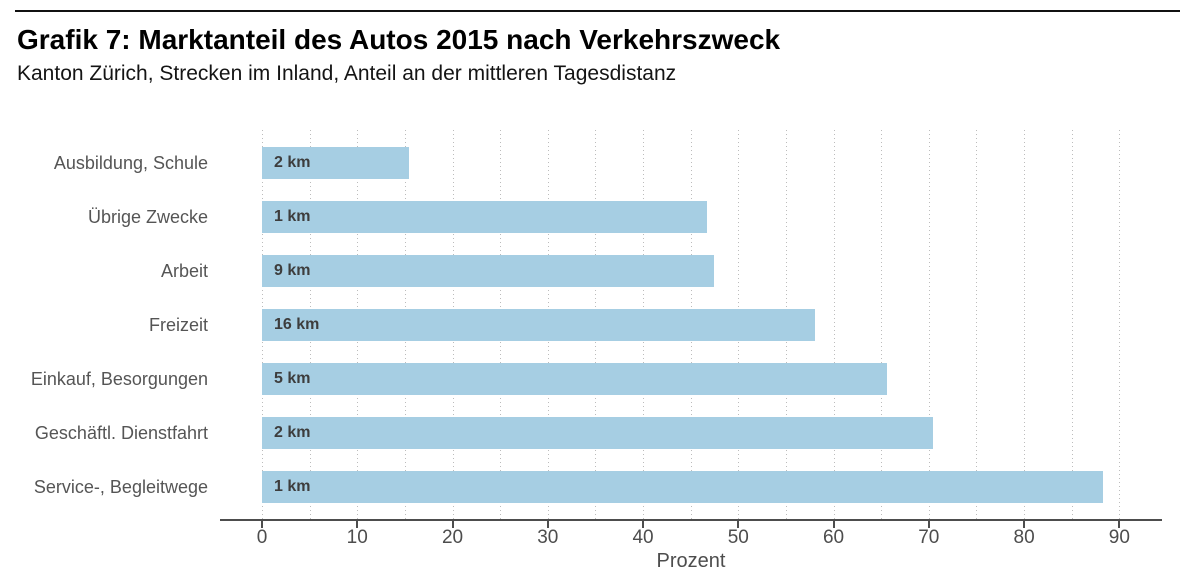 This screenshot has width=1200, height=573. What do you see at coordinates (452, 537) in the screenshot?
I see `axis-tick-label: 20` at bounding box center [452, 537].